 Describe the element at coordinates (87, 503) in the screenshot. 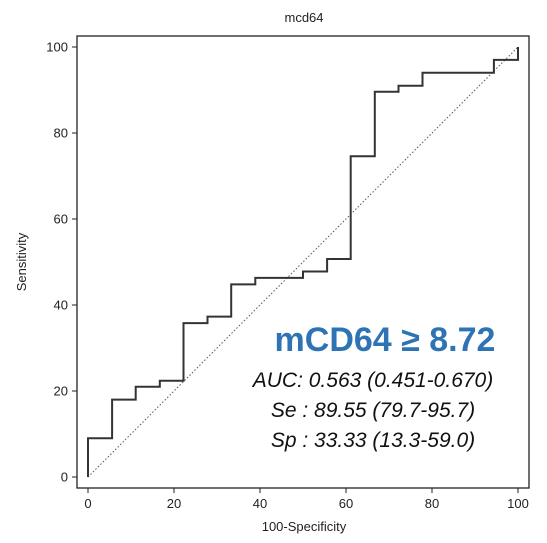

I see `x-tick-label: 0` at that location.